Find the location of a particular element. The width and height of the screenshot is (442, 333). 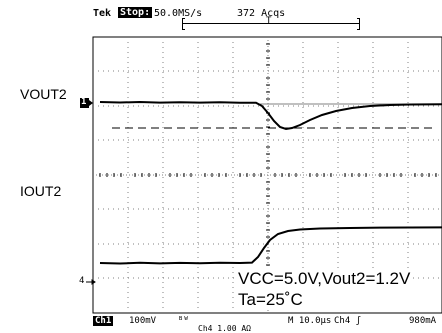

sample-rate: 50.0MS/s is located at coordinates (178, 13).